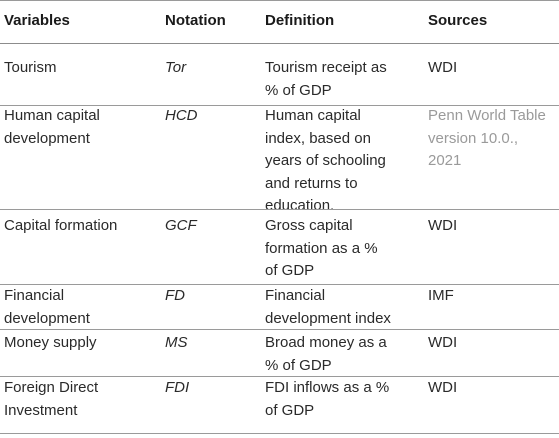  Describe the element at coordinates (176, 342) in the screenshot. I see `row-ms-notation: MS` at that location.